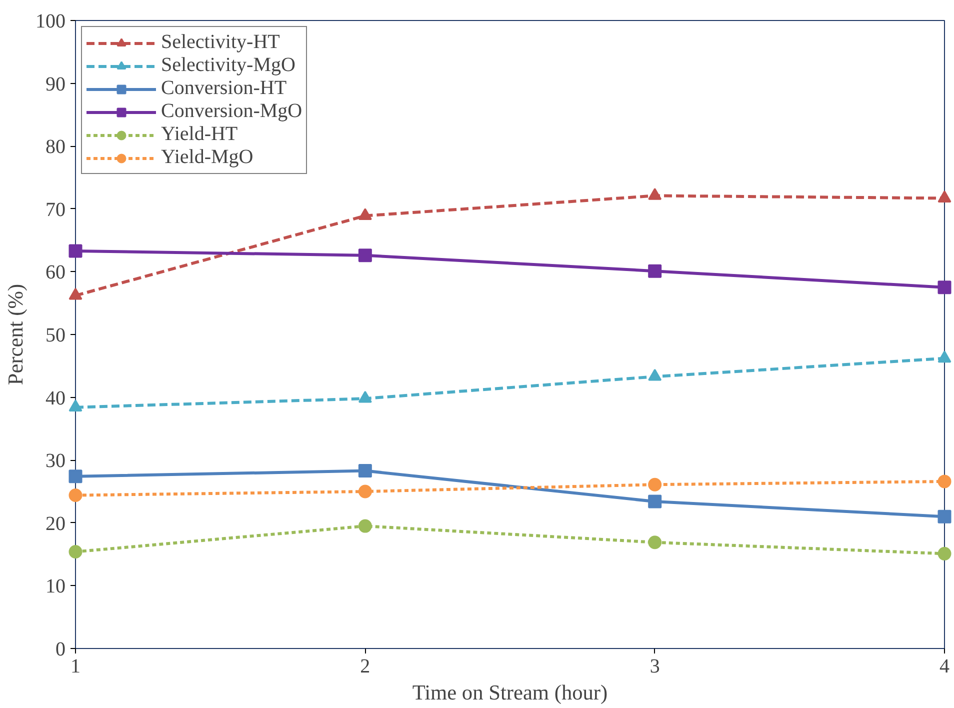 The image size is (954, 708). Describe the element at coordinates (56, 587) in the screenshot. I see `y-tick-label: 10` at that location.